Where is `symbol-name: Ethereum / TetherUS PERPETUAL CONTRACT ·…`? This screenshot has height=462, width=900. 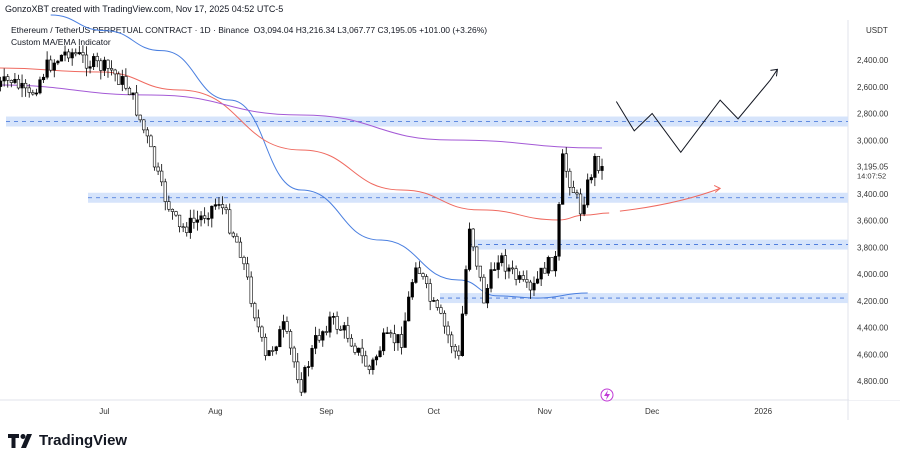 symbol-name: Ethereum / TetherUS PERPETUAL CONTRACT ·… is located at coordinates (130, 30).